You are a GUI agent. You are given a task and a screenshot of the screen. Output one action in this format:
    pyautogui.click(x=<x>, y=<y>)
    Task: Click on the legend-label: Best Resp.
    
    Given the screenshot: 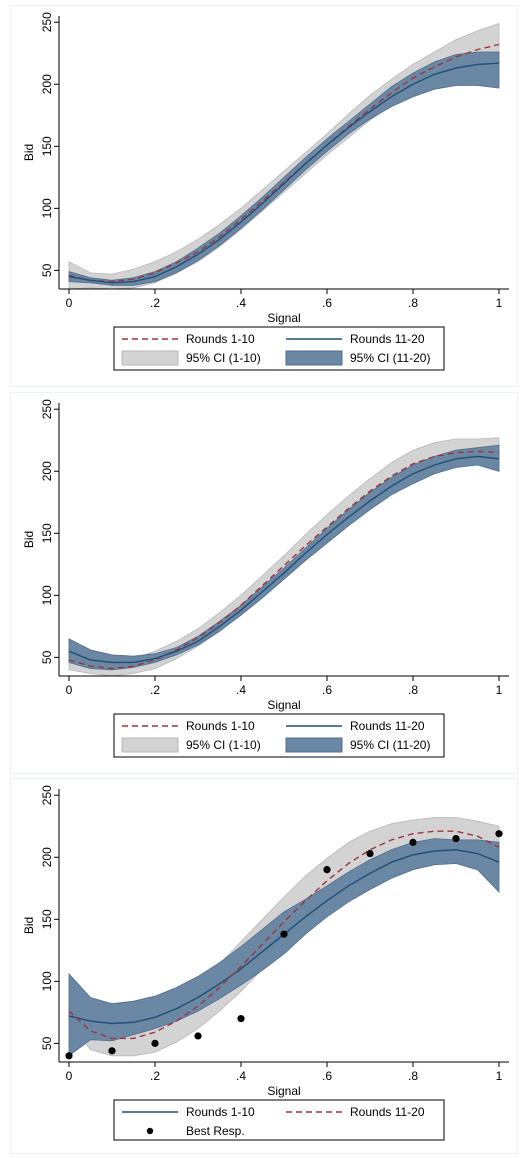 What is the action you would take?
    pyautogui.click(x=215, y=1131)
    